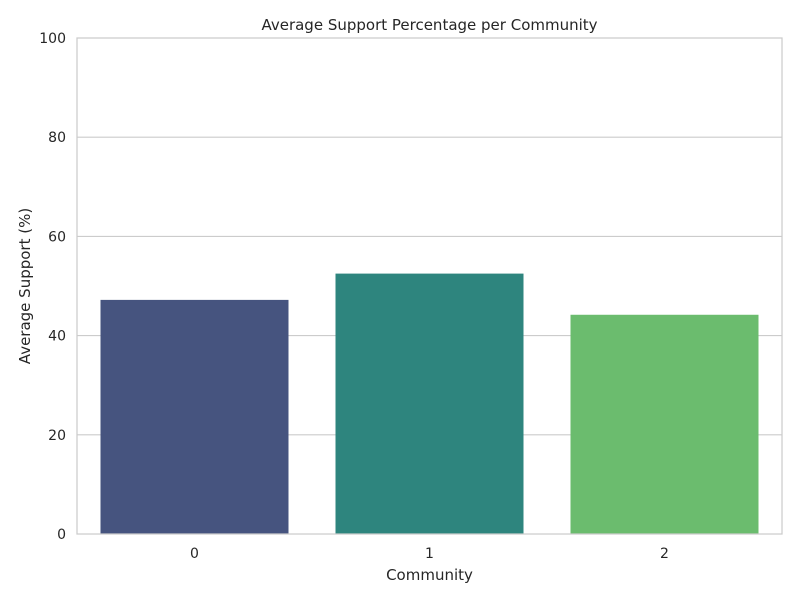  I want to click on chart-title: Average Support Percentage per Community, so click(429, 25).